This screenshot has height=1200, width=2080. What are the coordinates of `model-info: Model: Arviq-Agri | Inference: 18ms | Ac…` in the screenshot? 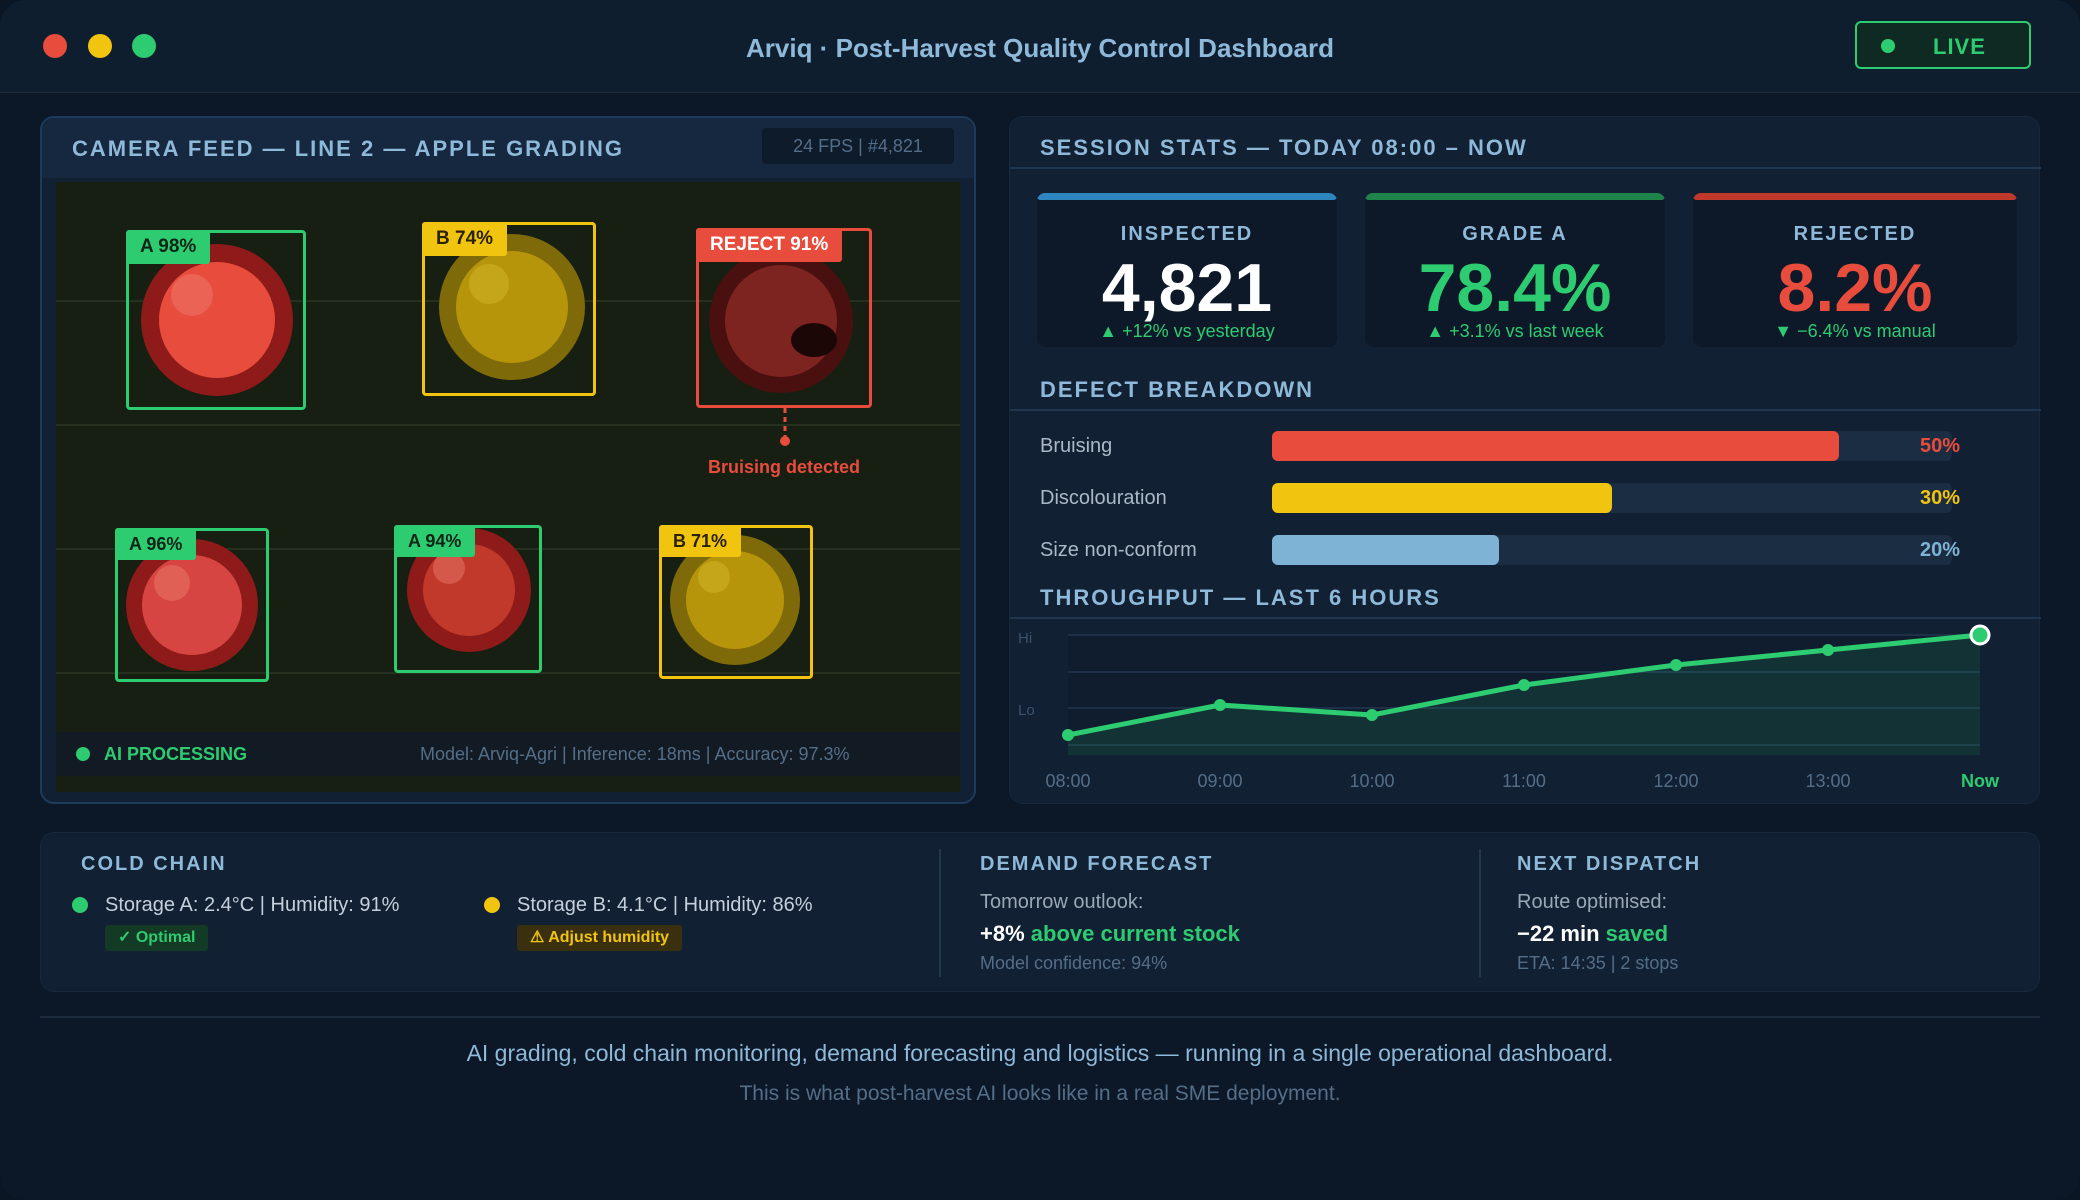 It's located at (635, 754).